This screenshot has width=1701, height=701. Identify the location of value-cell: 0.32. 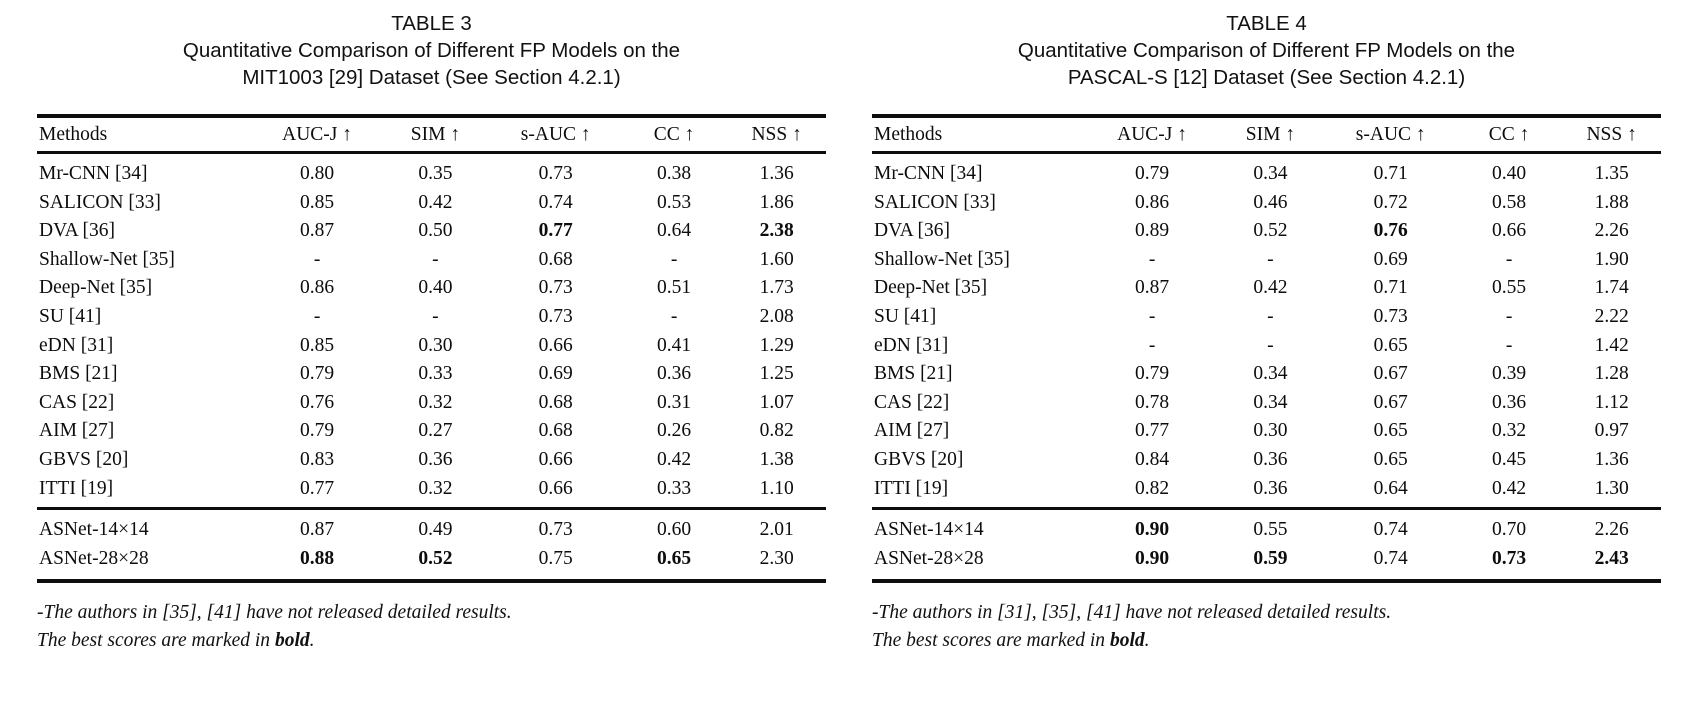
(435, 488).